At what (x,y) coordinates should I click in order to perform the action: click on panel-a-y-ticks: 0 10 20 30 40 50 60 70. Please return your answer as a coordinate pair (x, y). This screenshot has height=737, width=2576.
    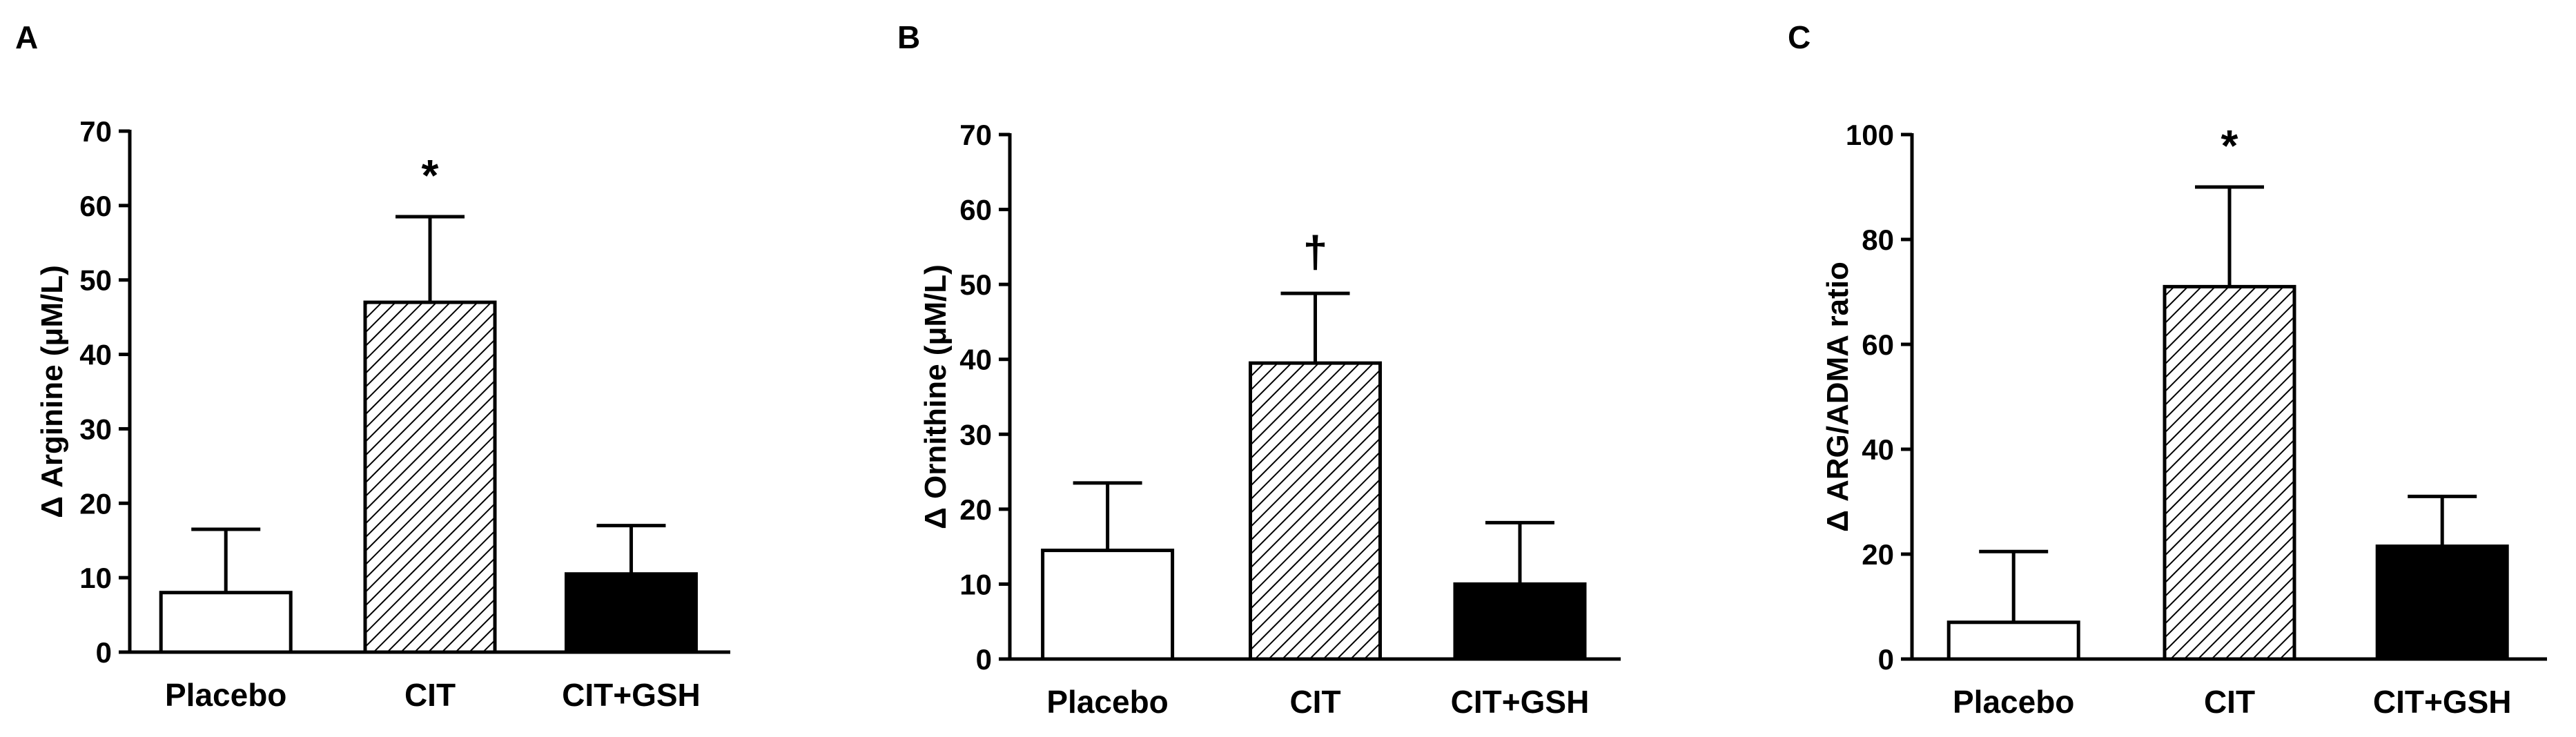
    Looking at the image, I should click on (104, 392).